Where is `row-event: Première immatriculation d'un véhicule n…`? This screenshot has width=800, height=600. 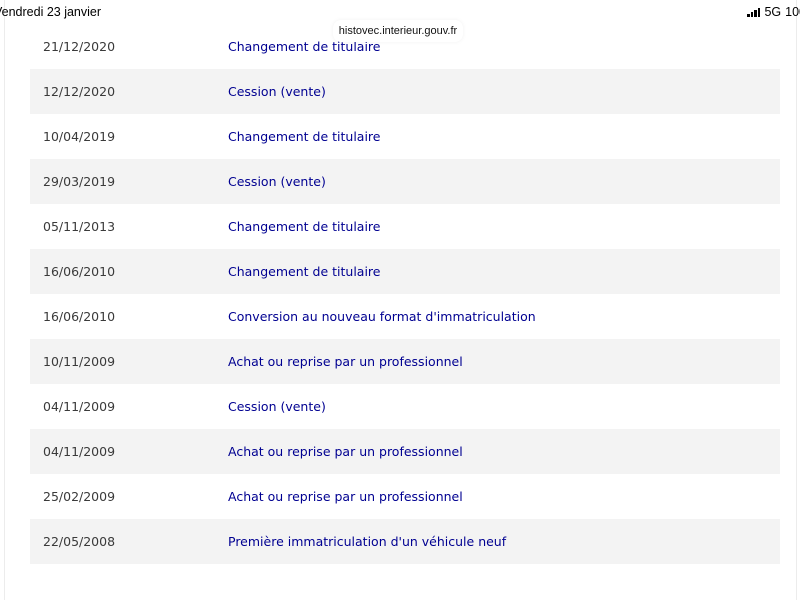 row-event: Première immatriculation d'un véhicule n… is located at coordinates (367, 541).